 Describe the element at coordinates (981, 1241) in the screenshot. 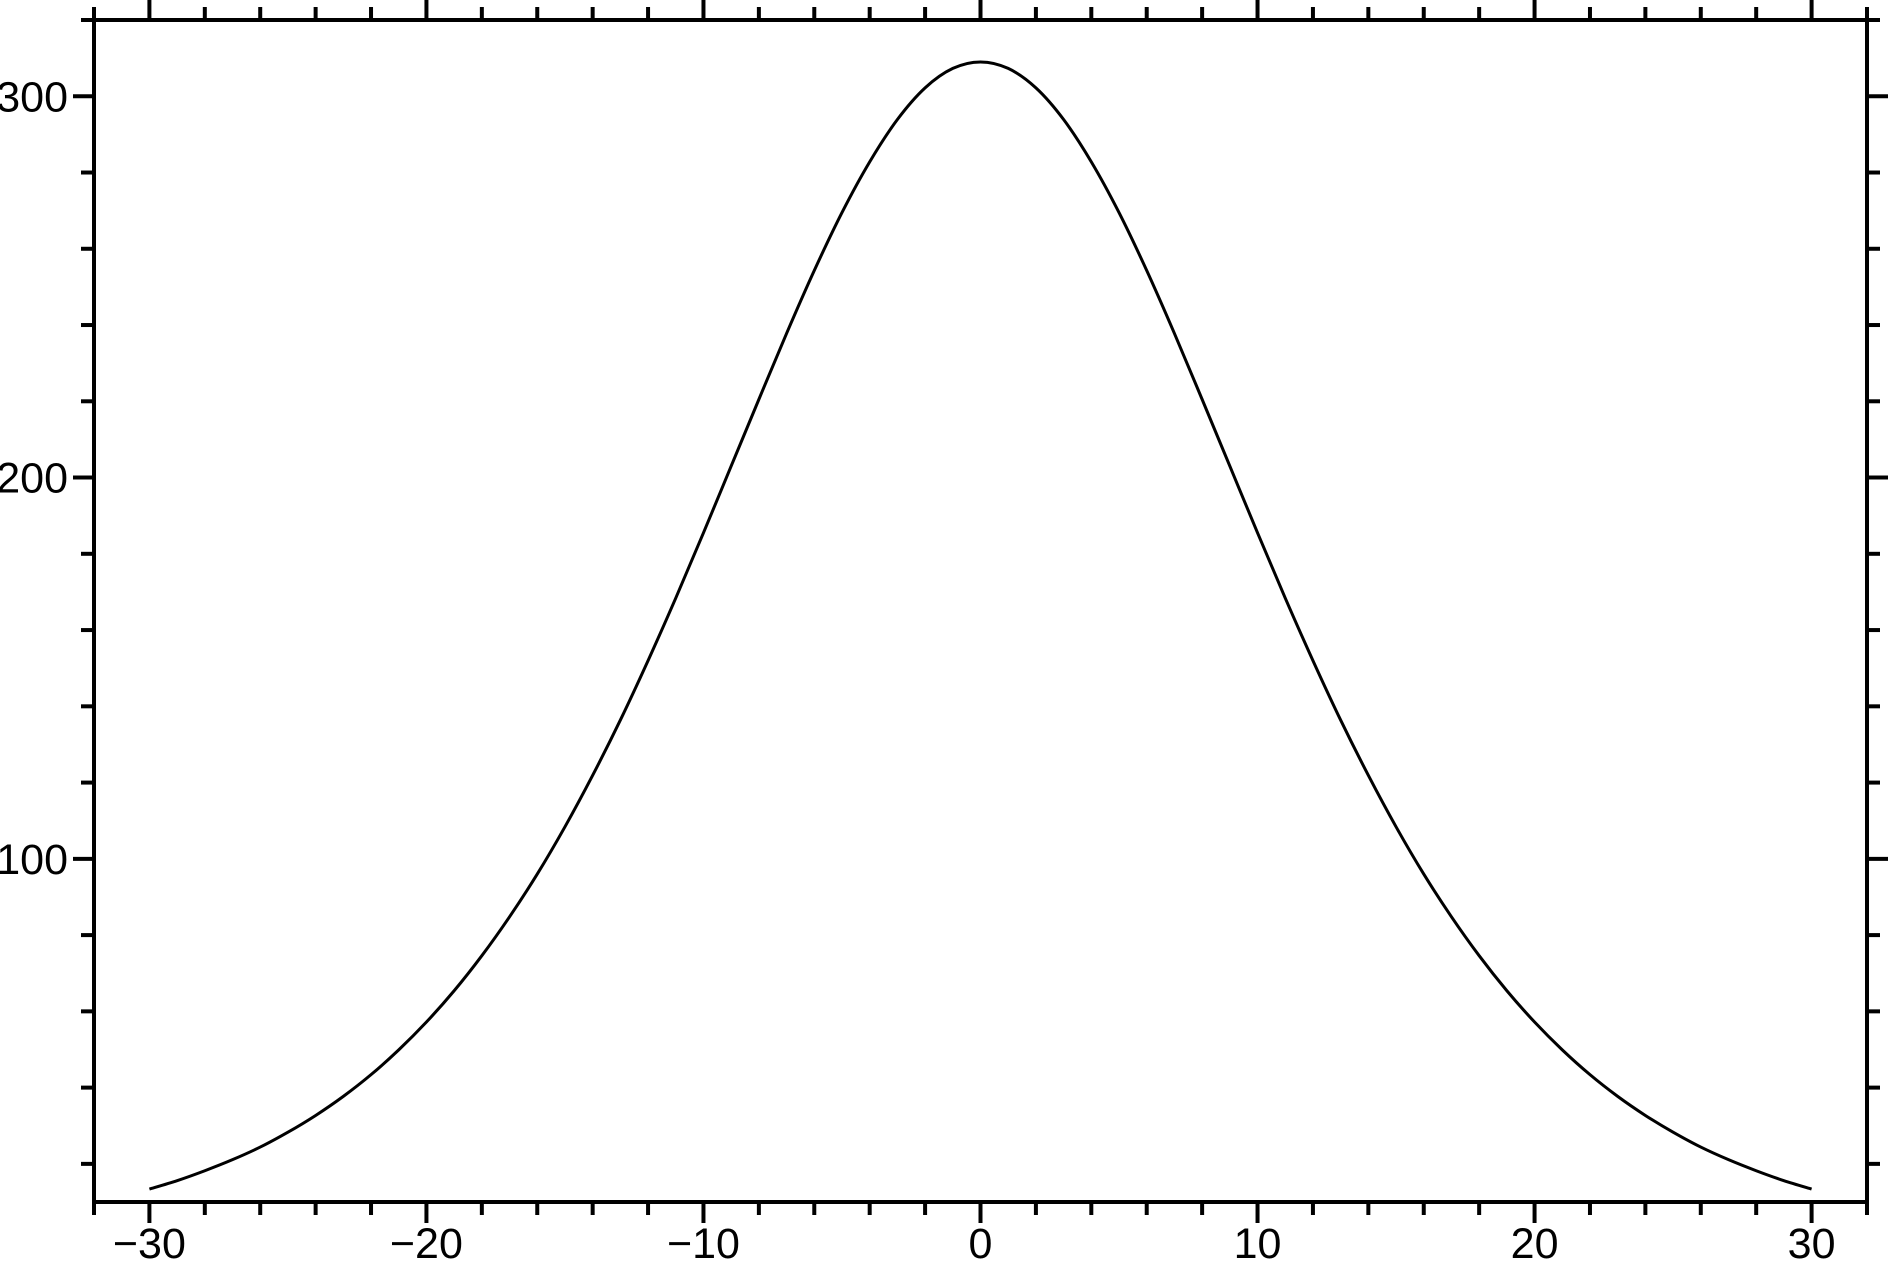

I see `x-tick-label: 0` at that location.